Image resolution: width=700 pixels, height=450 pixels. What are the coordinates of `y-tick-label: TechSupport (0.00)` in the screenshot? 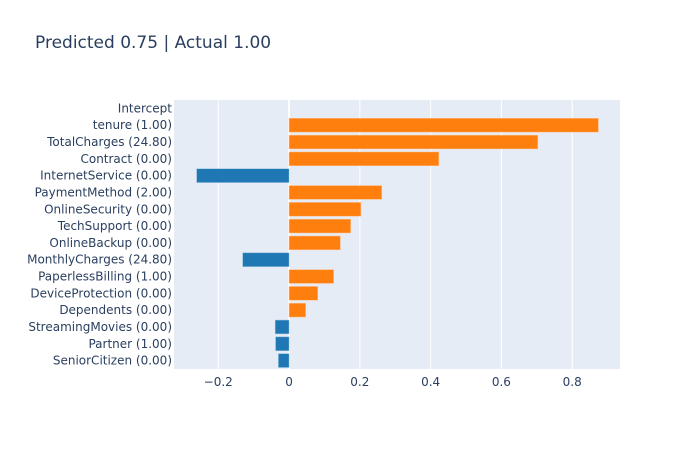 It's located at (114, 226).